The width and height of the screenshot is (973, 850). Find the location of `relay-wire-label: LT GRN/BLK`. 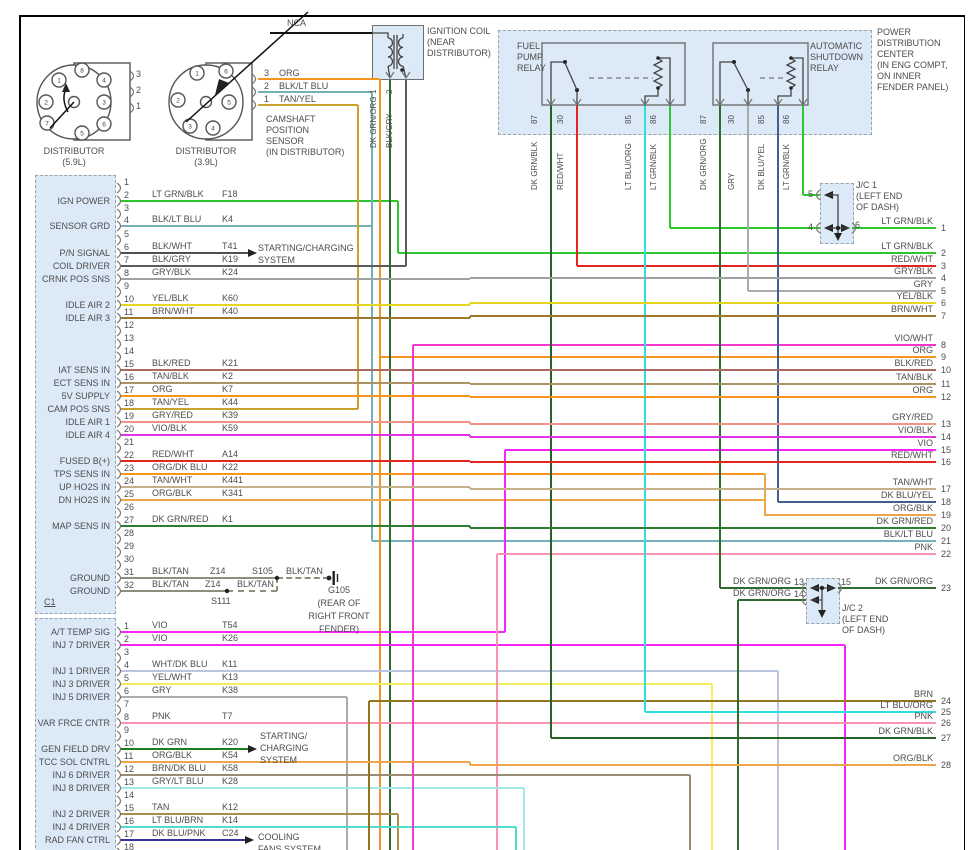

relay-wire-label: LT GRN/BLK is located at coordinates (786, 167).